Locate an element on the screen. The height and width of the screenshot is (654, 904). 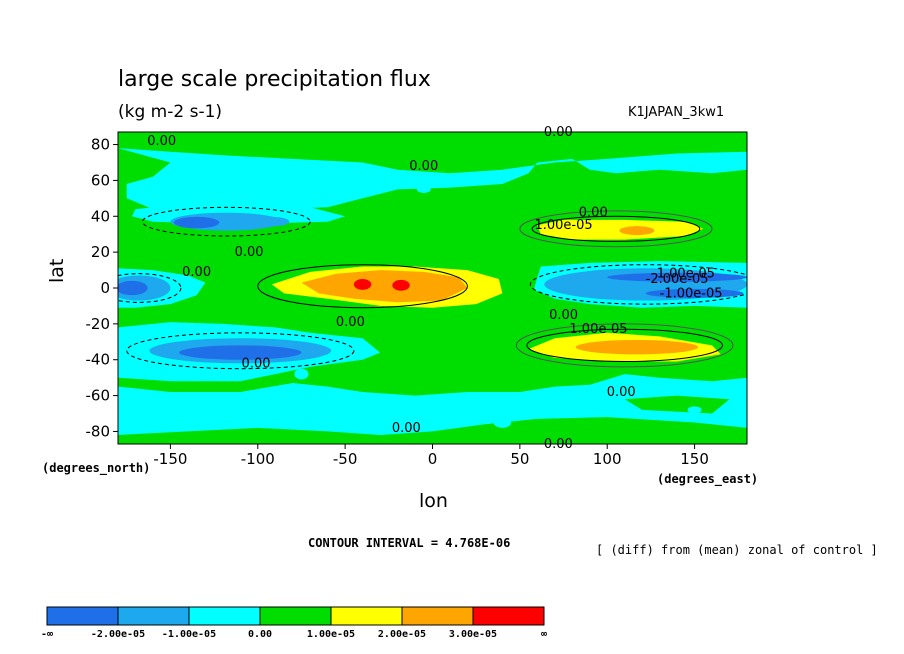
y-units-label: (degrees_north) is located at coordinates (96, 468).